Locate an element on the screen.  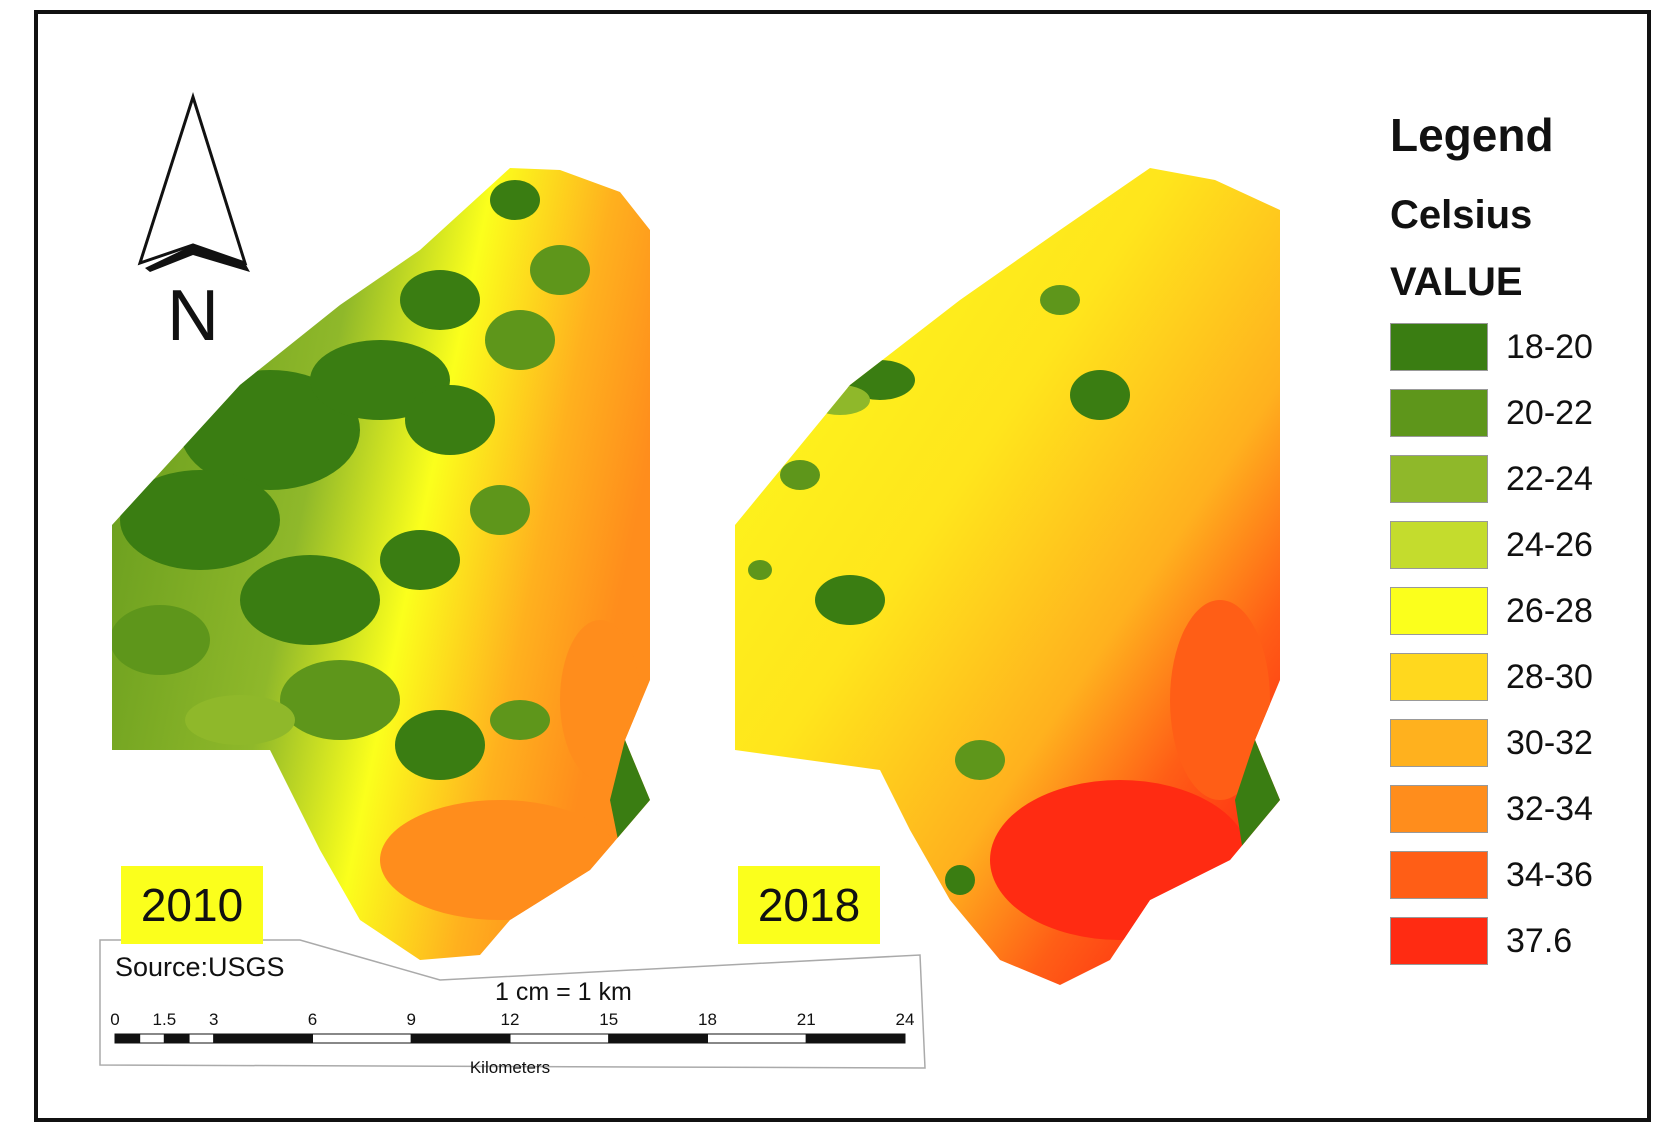
scale-tick: 15 is located at coordinates (609, 1019).